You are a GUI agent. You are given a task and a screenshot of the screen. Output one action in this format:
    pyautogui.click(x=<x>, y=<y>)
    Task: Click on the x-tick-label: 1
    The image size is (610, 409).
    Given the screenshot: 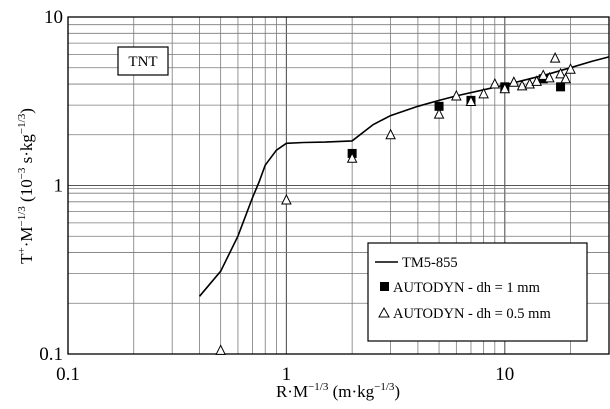 What is the action you would take?
    pyautogui.click(x=287, y=374)
    